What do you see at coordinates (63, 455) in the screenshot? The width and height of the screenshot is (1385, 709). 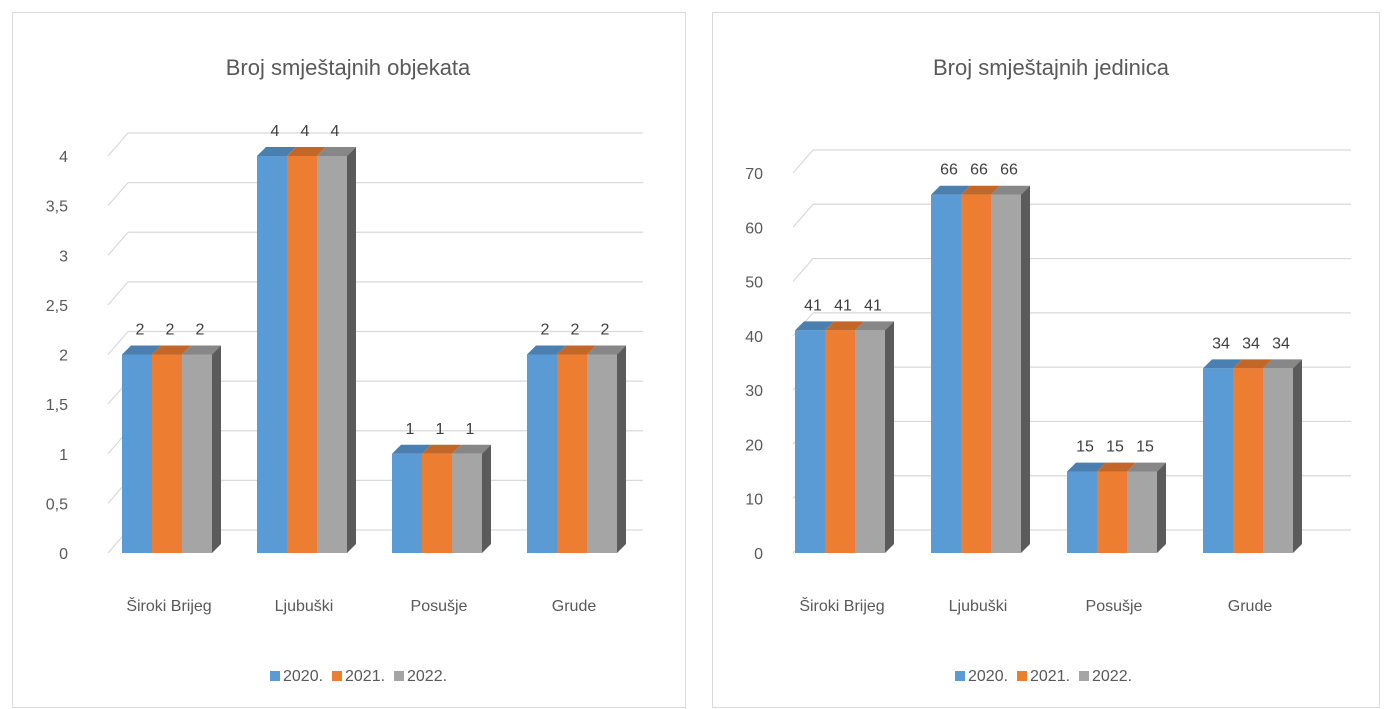 I see `y-tick-label: 1` at bounding box center [63, 455].